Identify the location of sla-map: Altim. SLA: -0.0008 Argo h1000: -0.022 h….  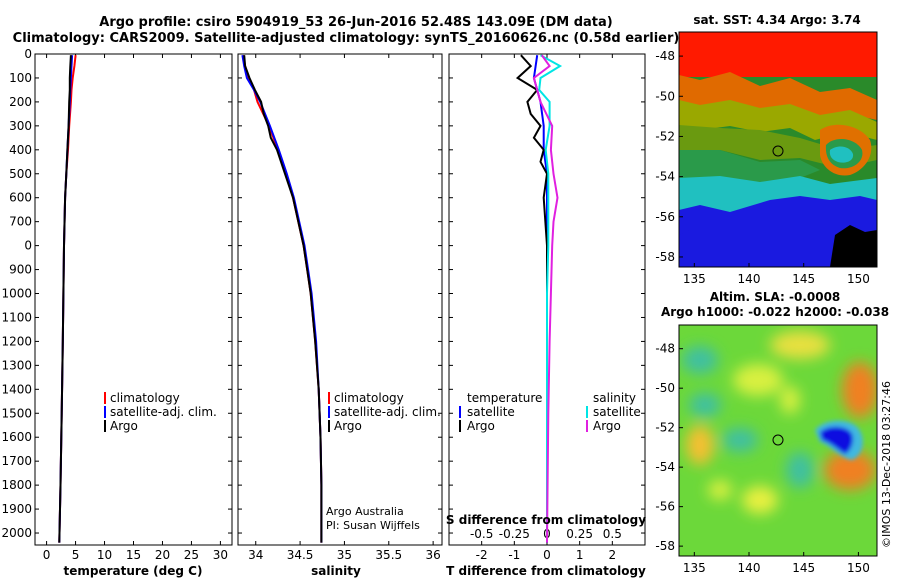
(772, 432).